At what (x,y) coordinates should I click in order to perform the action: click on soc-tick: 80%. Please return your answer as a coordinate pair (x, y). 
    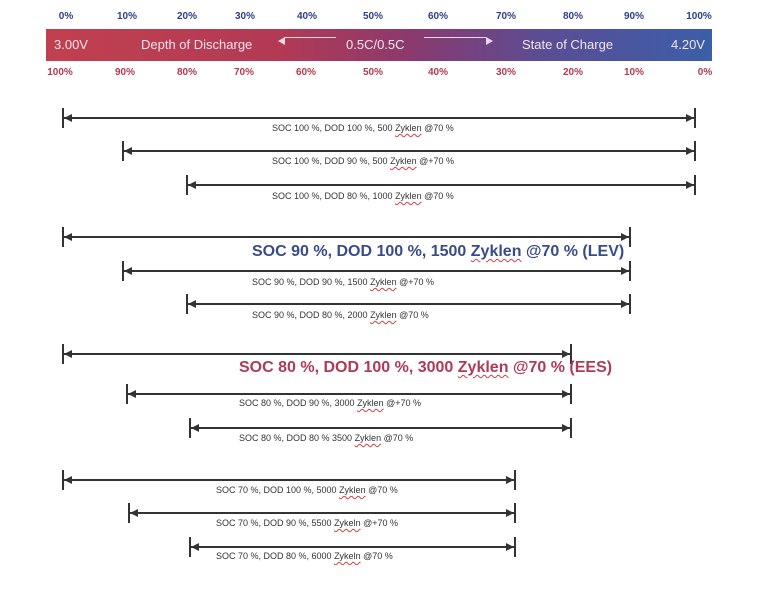
    Looking at the image, I should click on (573, 16).